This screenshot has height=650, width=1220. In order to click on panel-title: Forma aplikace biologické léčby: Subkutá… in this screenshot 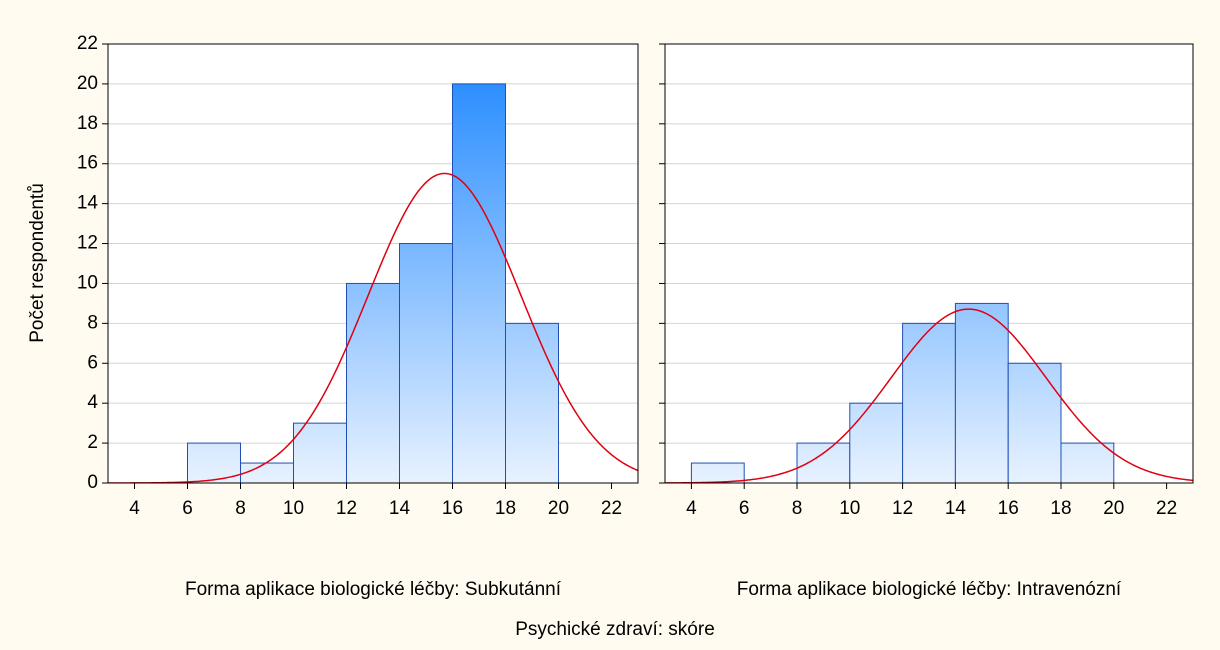, I will do `click(373, 589)`.